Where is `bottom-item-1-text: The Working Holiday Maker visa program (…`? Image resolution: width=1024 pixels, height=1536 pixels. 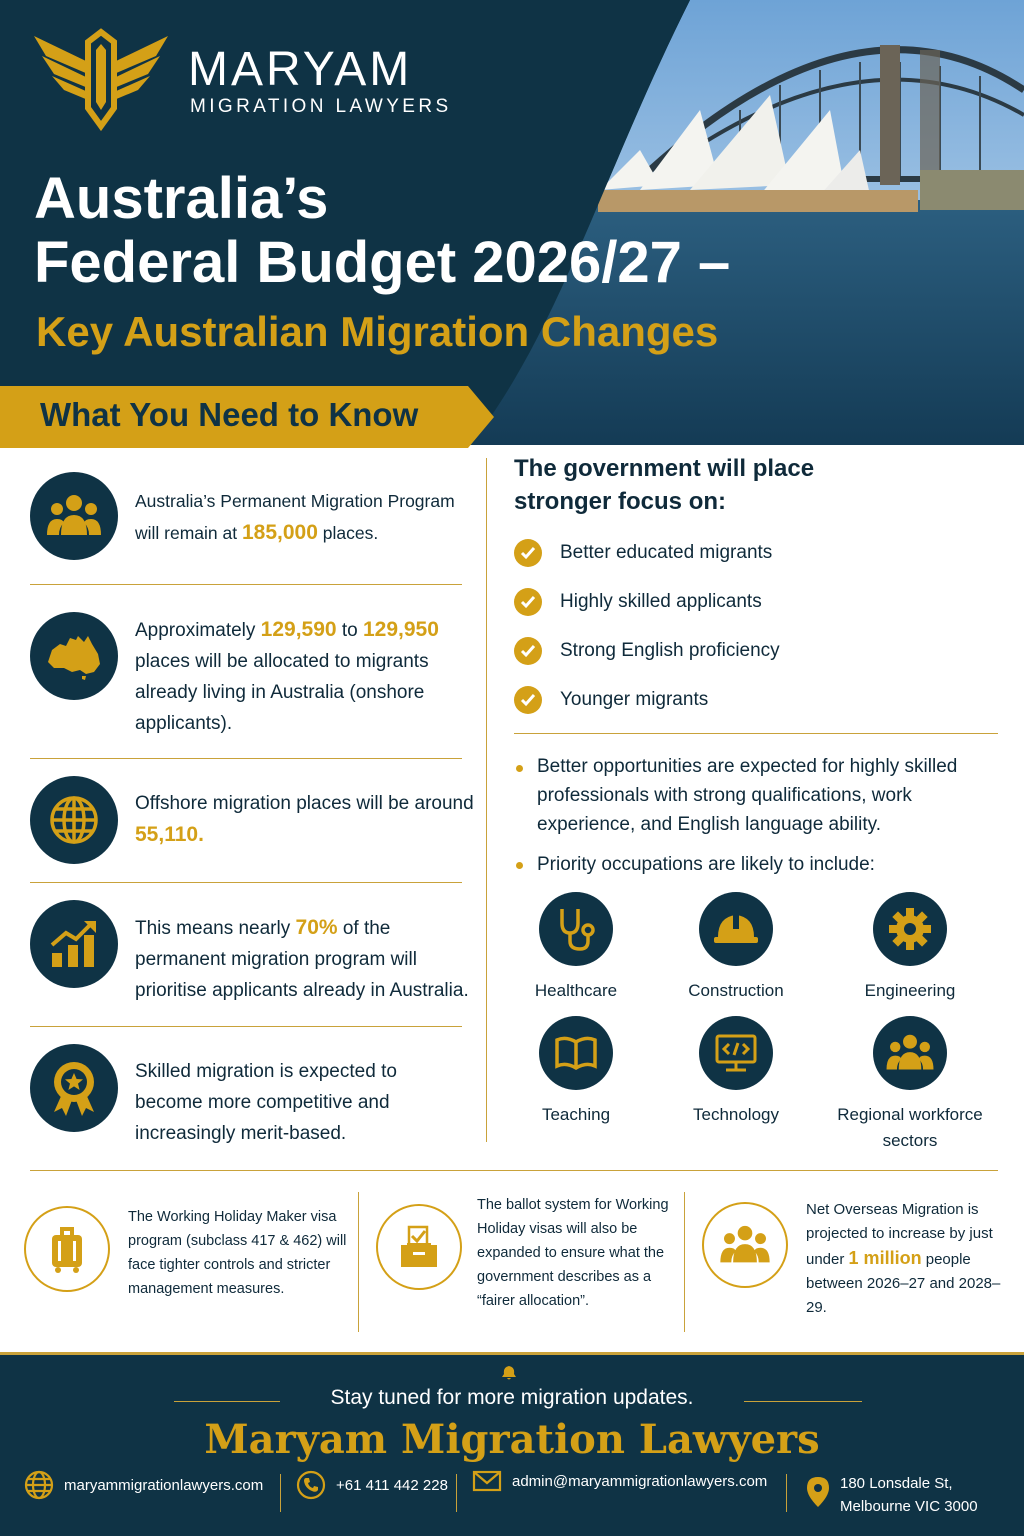 bottom-item-1-text: The Working Holiday Maker visa program (… is located at coordinates (237, 1253).